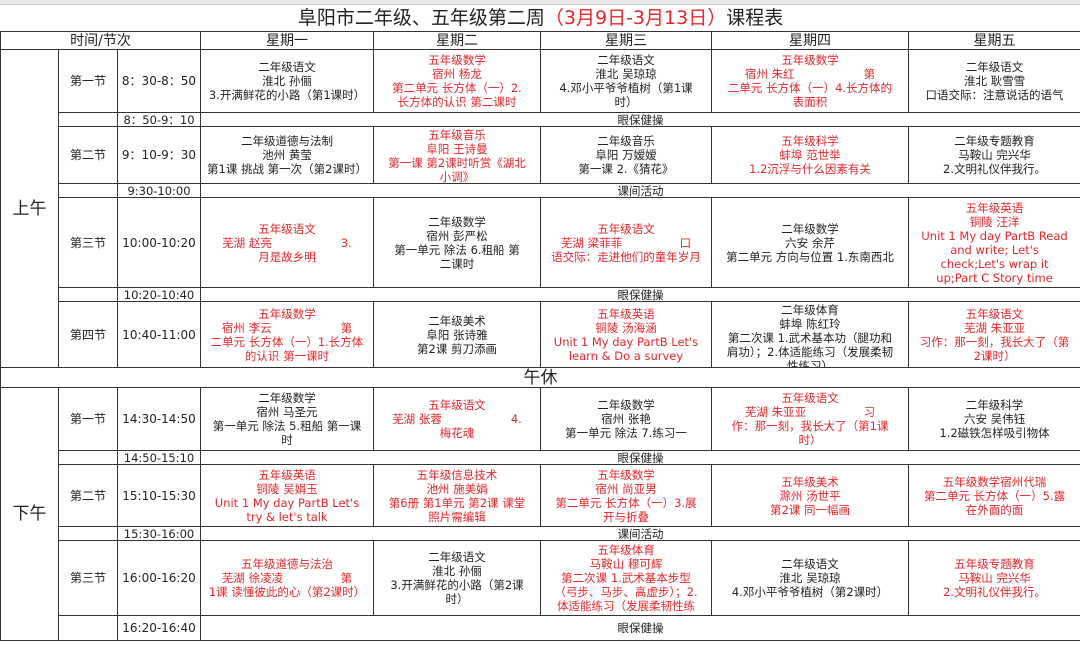  I want to click on course-cell-thursday: 五年级语文 芜湖 朱亚亚 习作：那一刻，我长大了（第1课 时）, so click(810, 419).